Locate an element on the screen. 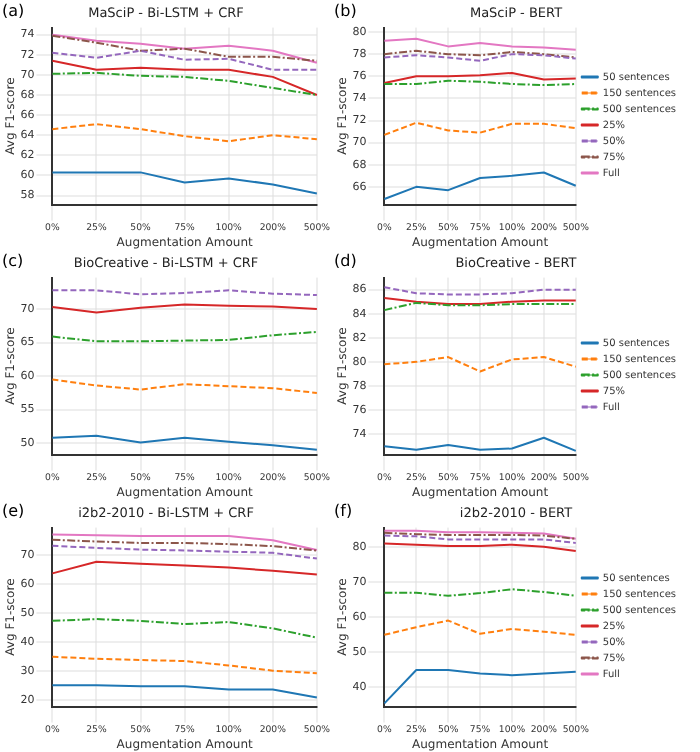  text: (a) is located at coordinates (13, 11).